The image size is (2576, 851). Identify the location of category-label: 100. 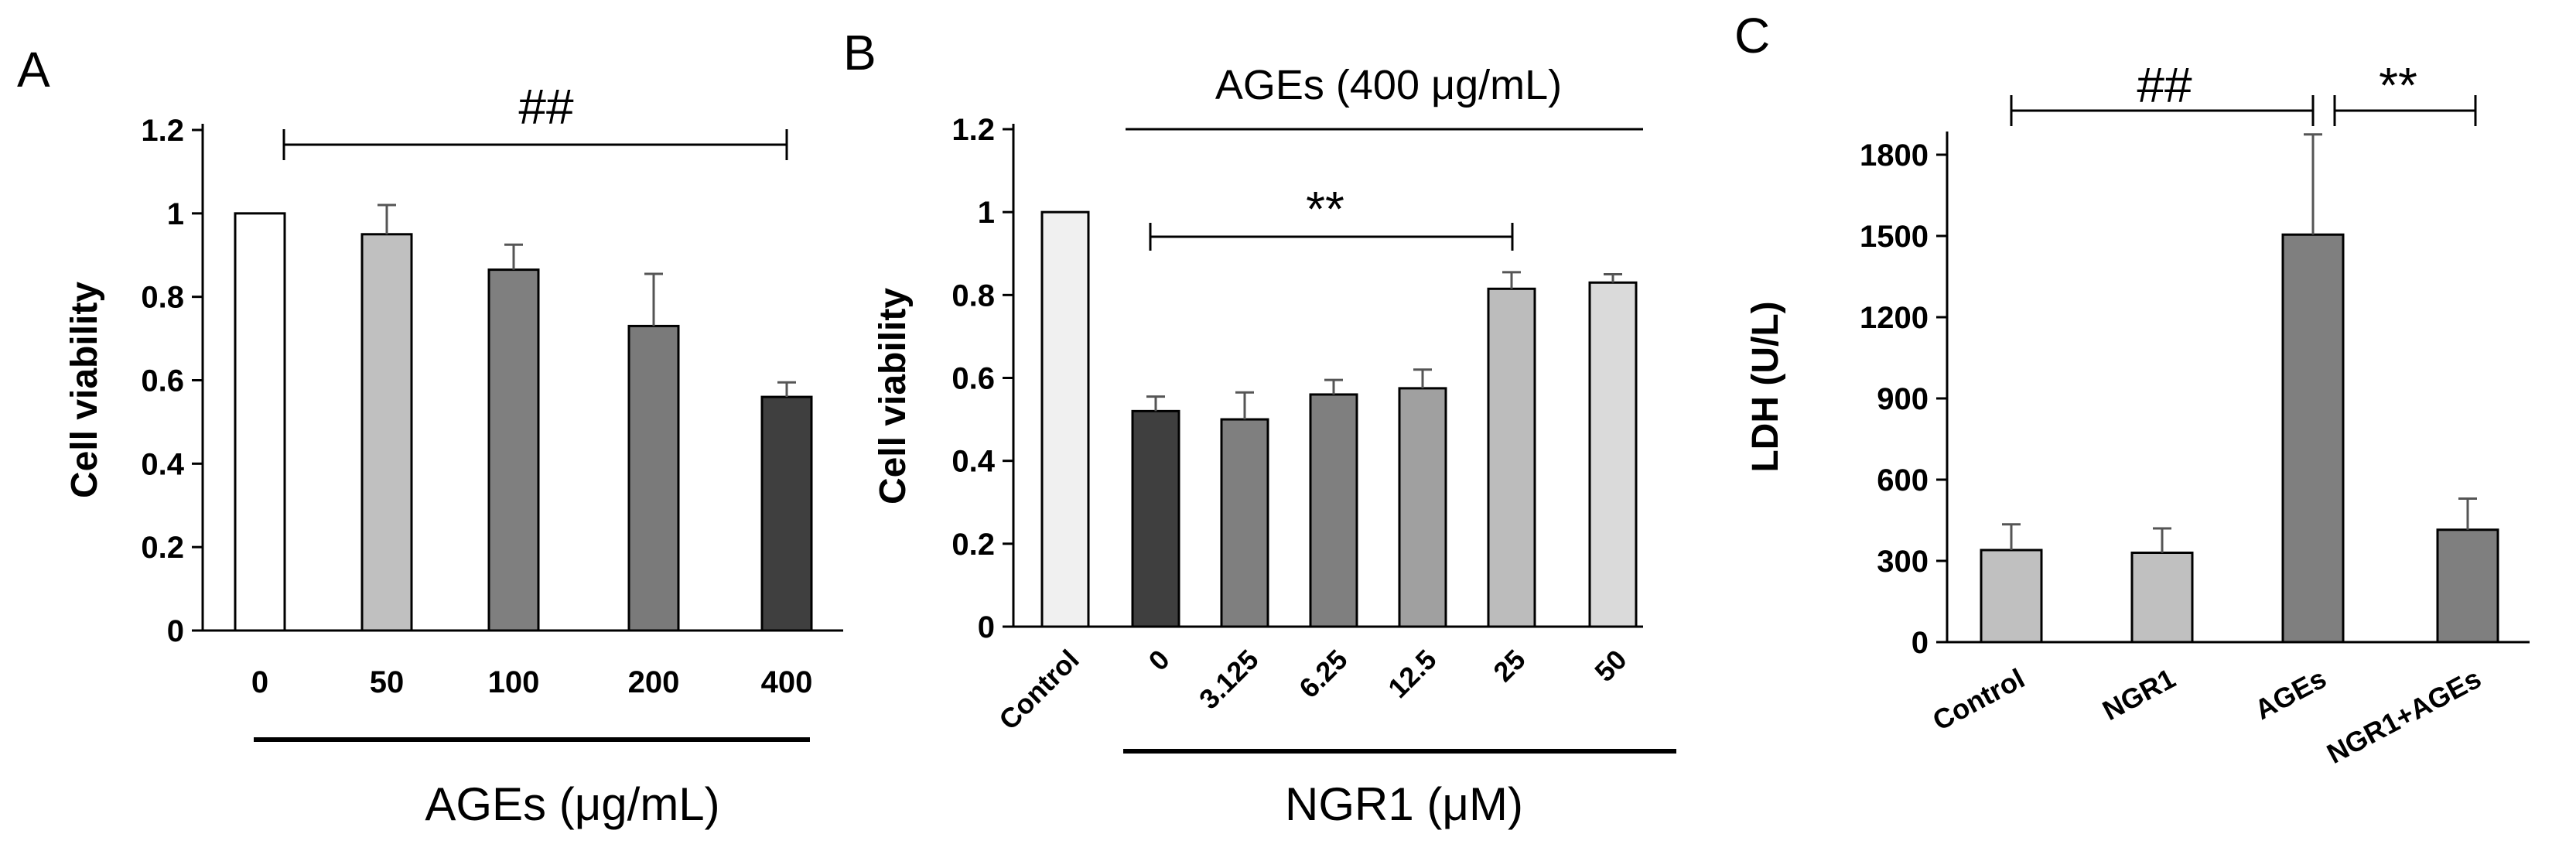
(514, 682).